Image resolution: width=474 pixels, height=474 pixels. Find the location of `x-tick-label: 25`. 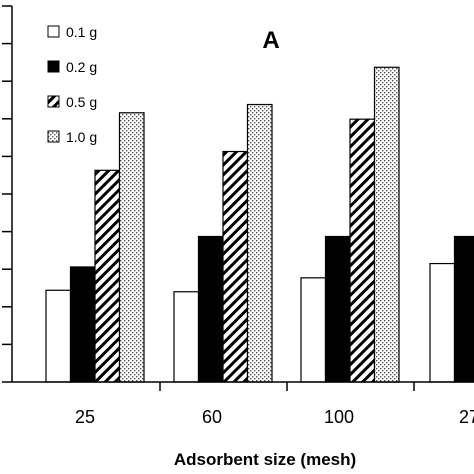

x-tick-label: 25 is located at coordinates (85, 417).